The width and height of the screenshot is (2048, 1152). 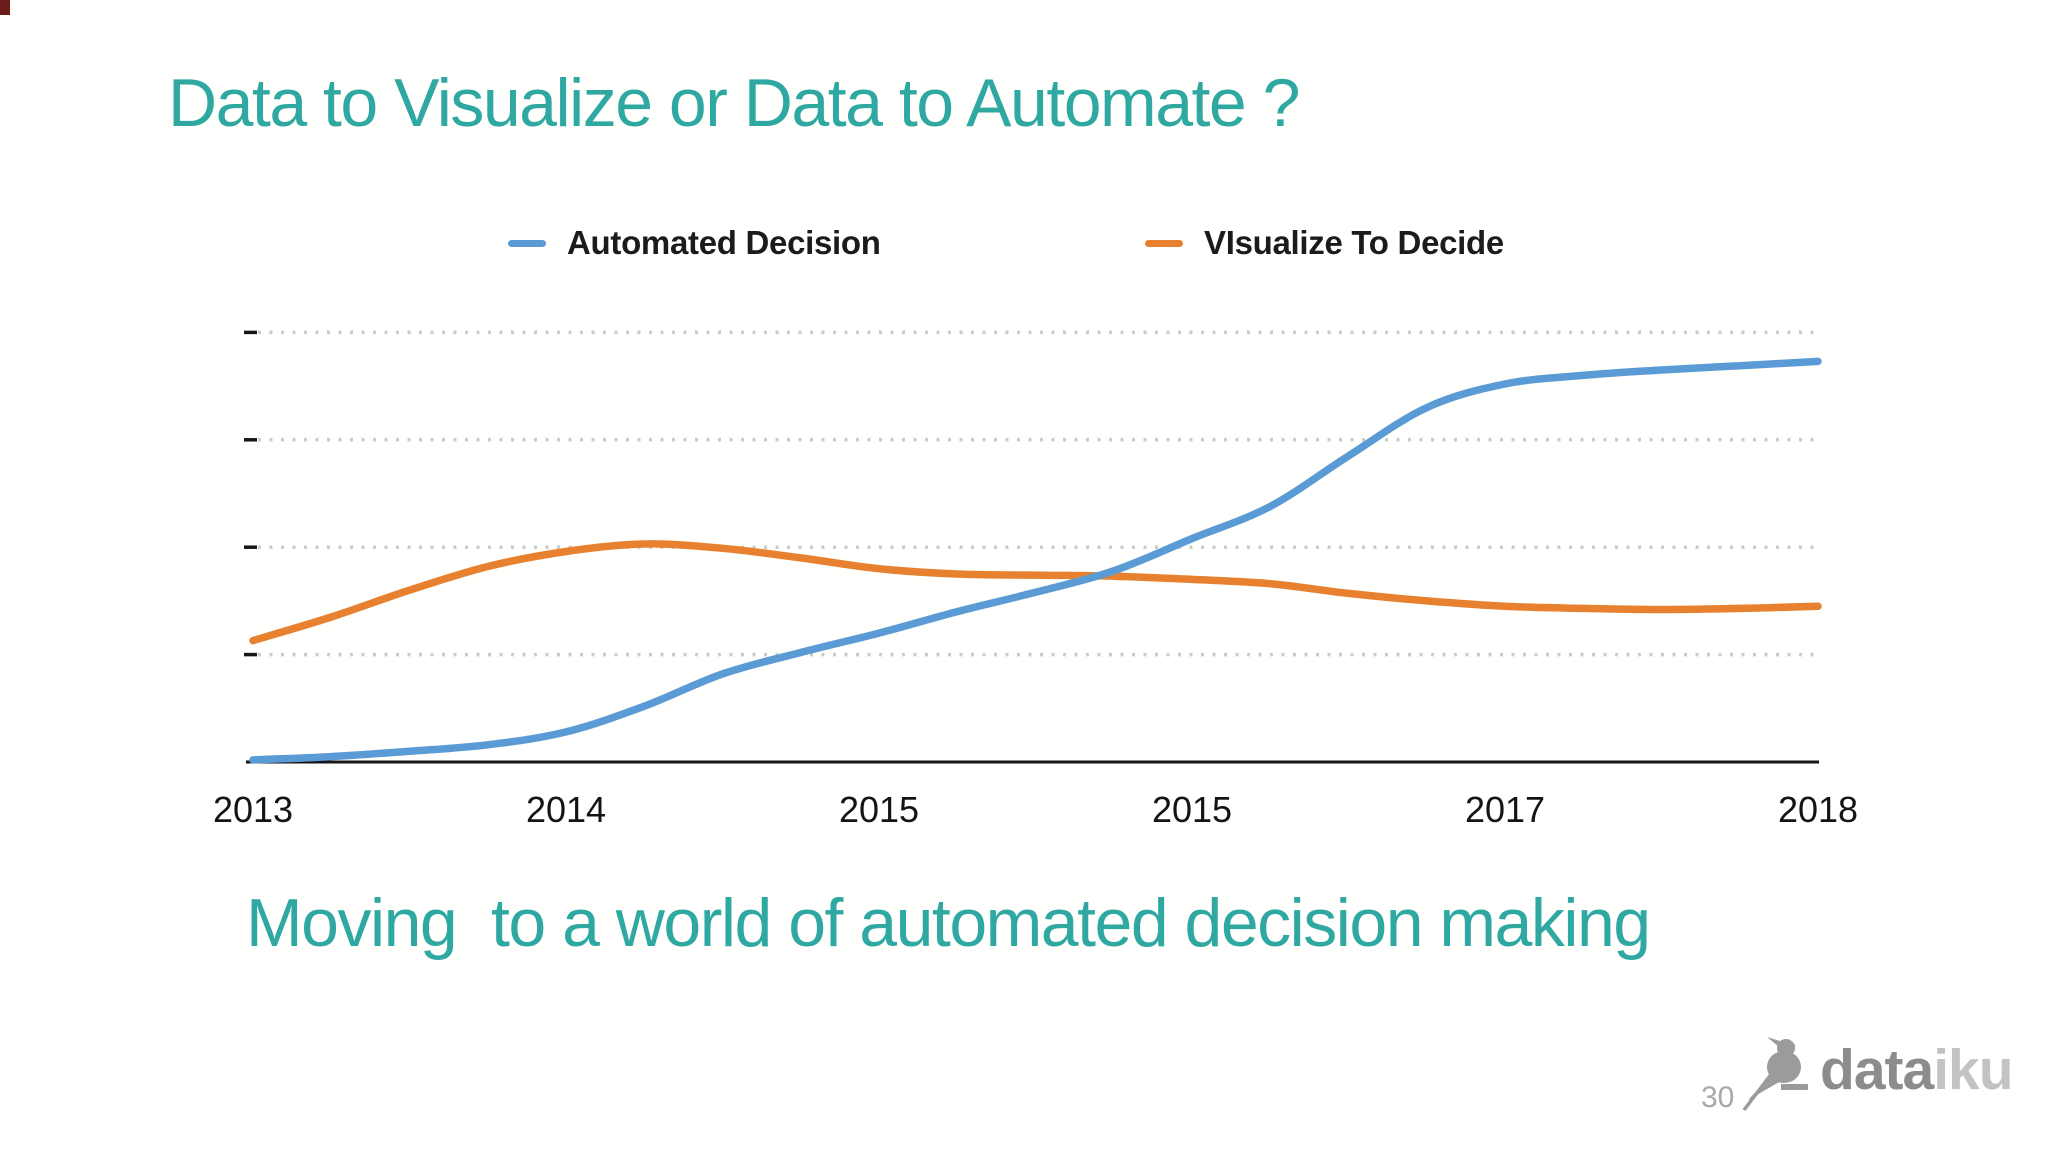 What do you see at coordinates (250, 493) in the screenshot?
I see `y-axis-tick-marks` at bounding box center [250, 493].